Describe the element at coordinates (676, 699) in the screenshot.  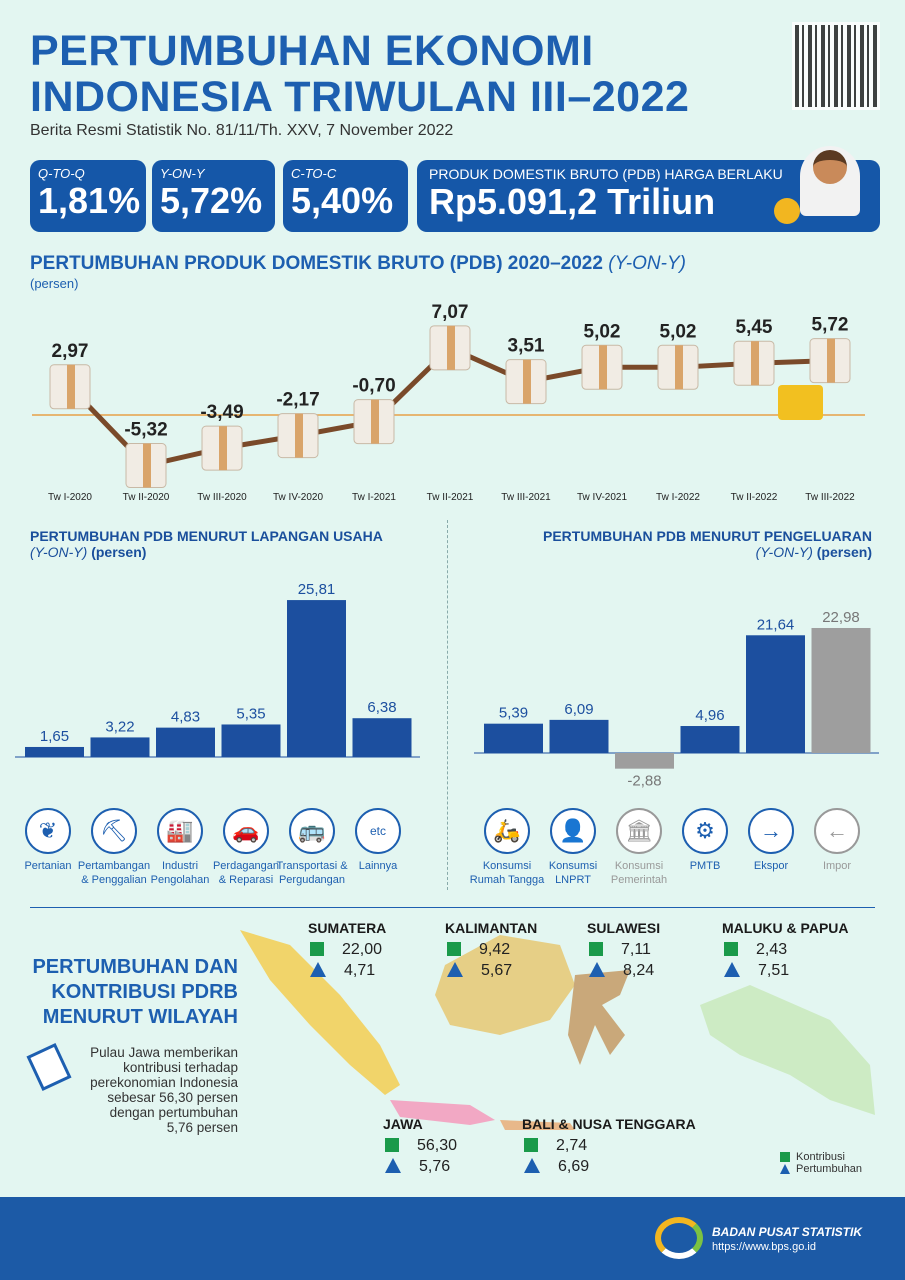
I see `expenditure-bar-chart: 5,39 6,09 -2,88 4,96 21,64 22,98` at that location.